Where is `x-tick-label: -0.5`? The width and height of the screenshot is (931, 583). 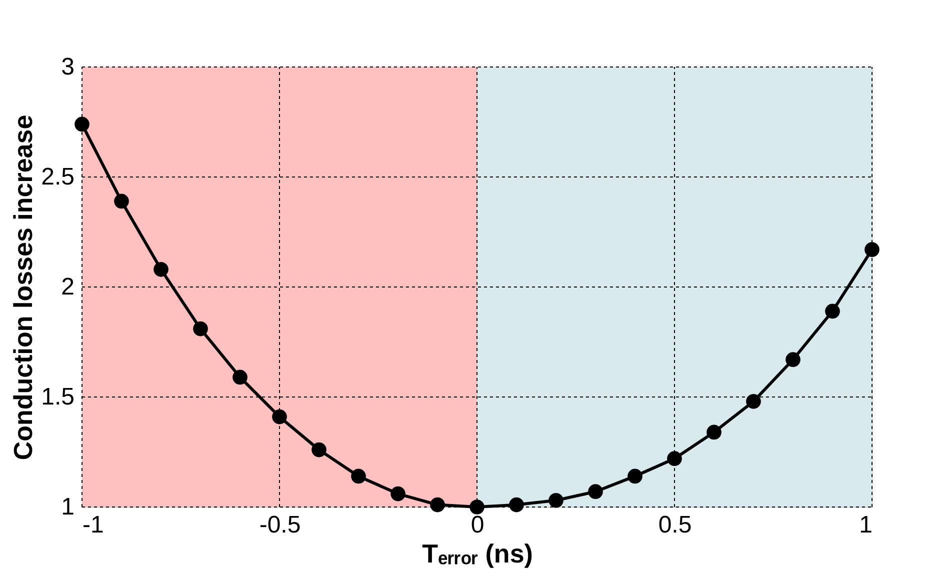 x-tick-label: -0.5 is located at coordinates (280, 525).